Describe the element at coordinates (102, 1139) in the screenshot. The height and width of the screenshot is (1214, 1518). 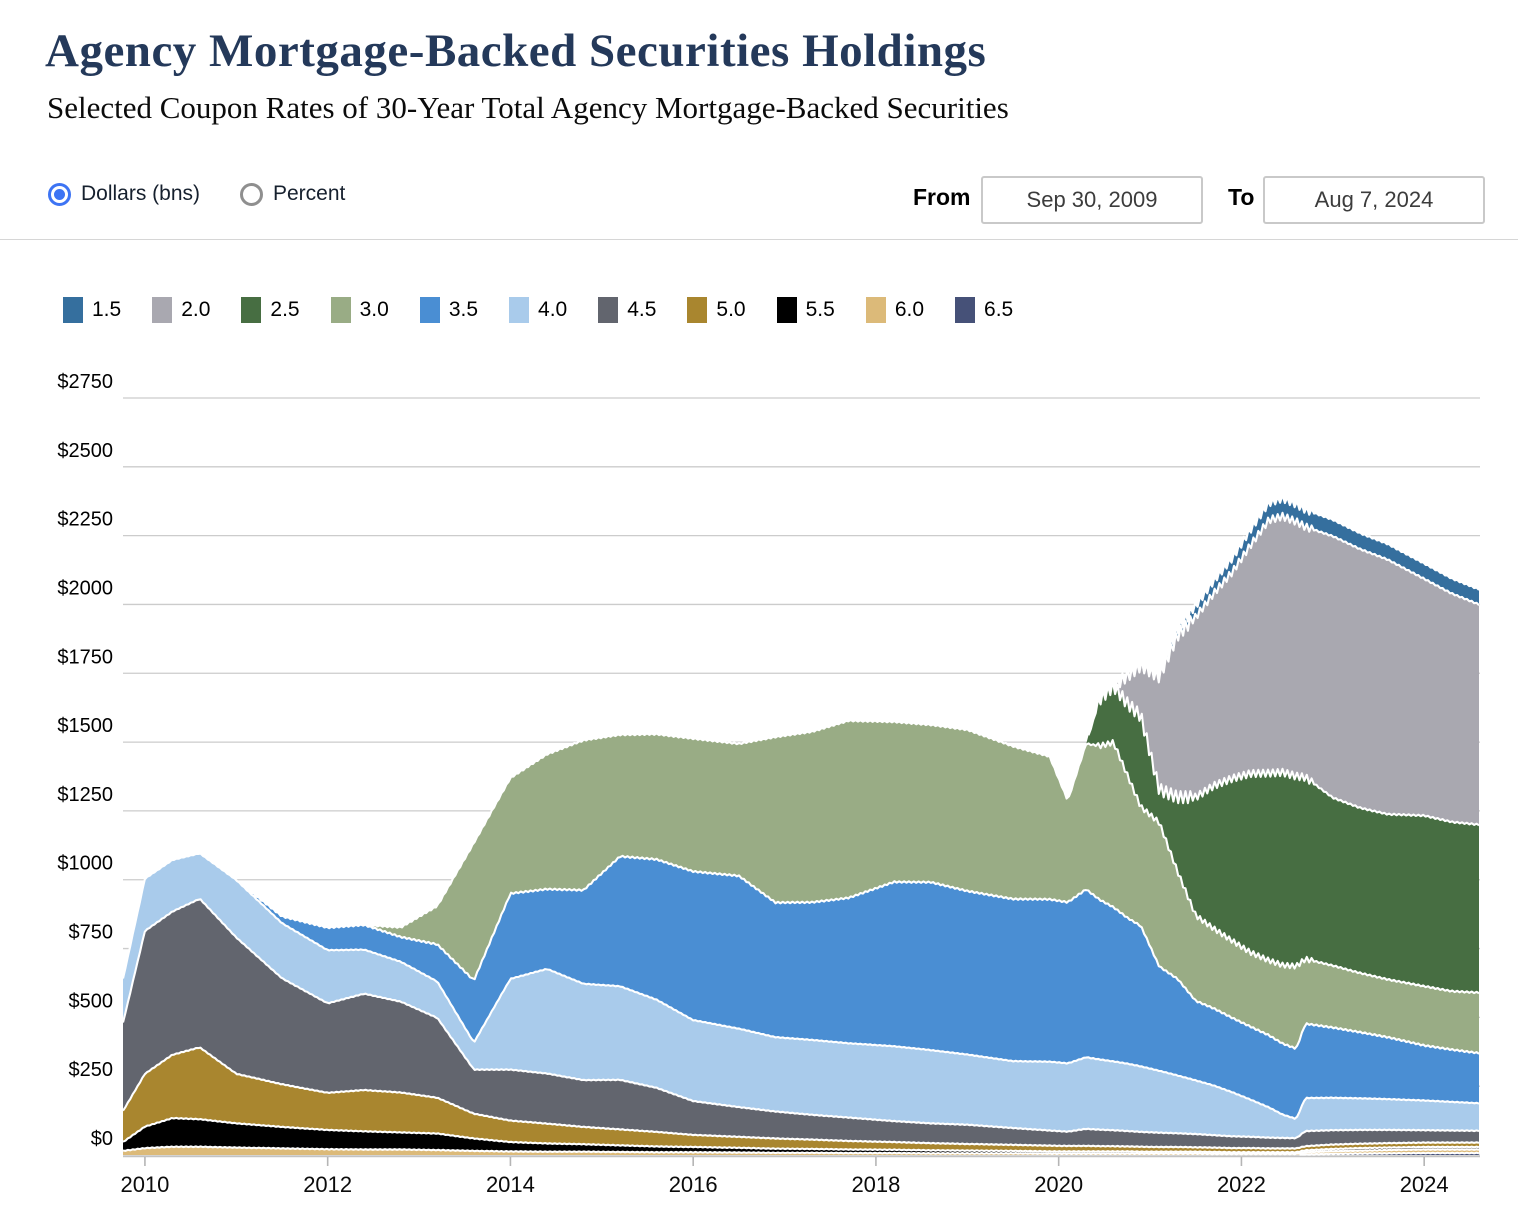
I see `y-tick-label: $0` at that location.